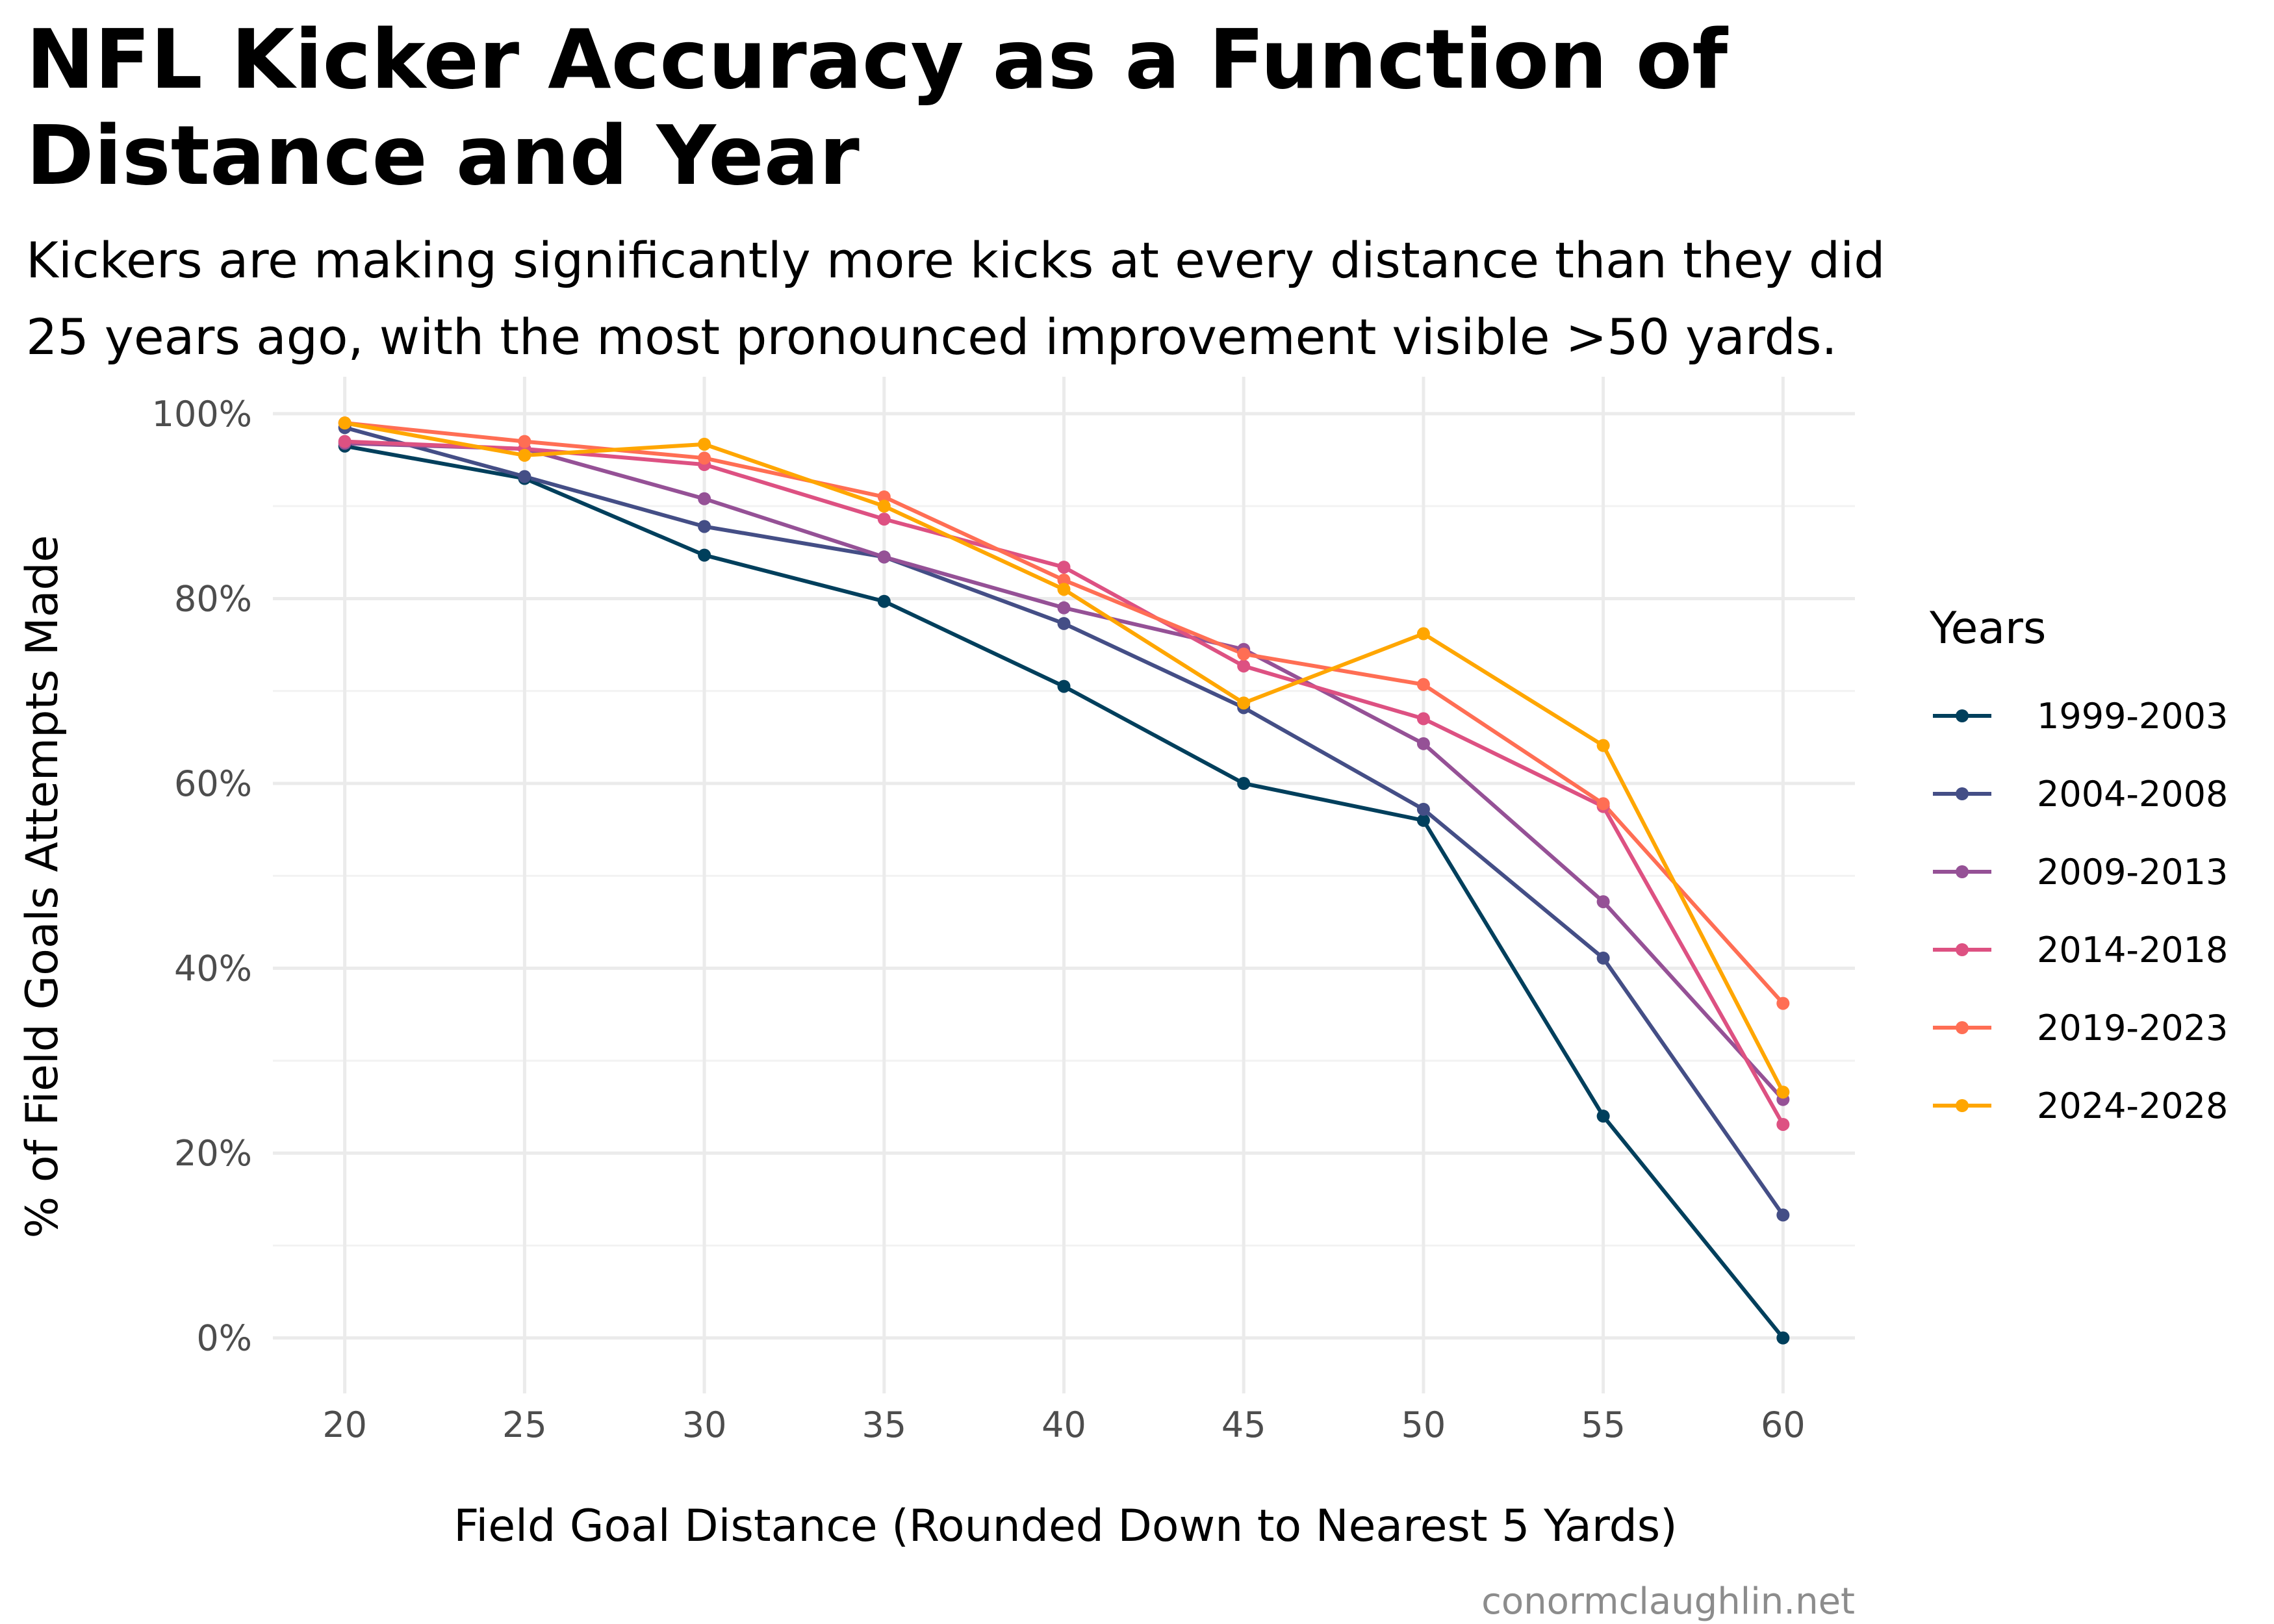 This screenshot has width=2274, height=1624. What do you see at coordinates (224, 1338) in the screenshot?
I see `y-tick-label: 0%` at bounding box center [224, 1338].